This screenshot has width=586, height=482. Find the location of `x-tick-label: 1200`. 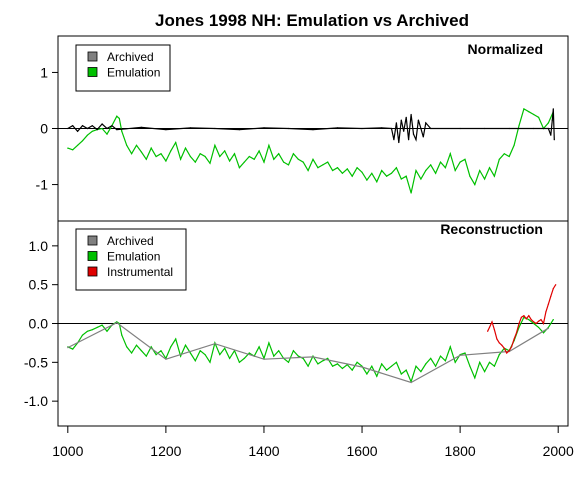

x-tick-label: 1200 is located at coordinates (165, 451).